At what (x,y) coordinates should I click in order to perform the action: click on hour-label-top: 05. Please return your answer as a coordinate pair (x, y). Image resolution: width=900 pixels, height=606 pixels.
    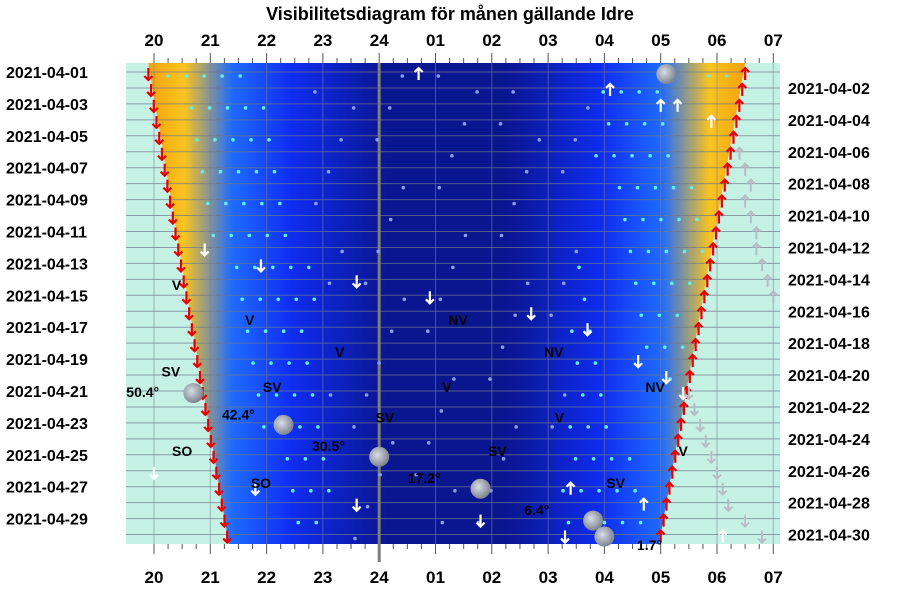
    Looking at the image, I should click on (660, 40).